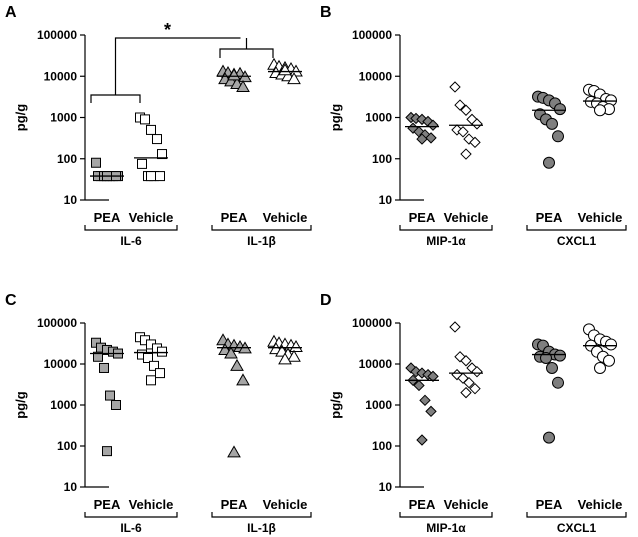  I want to click on panel-letter: B, so click(326, 12).